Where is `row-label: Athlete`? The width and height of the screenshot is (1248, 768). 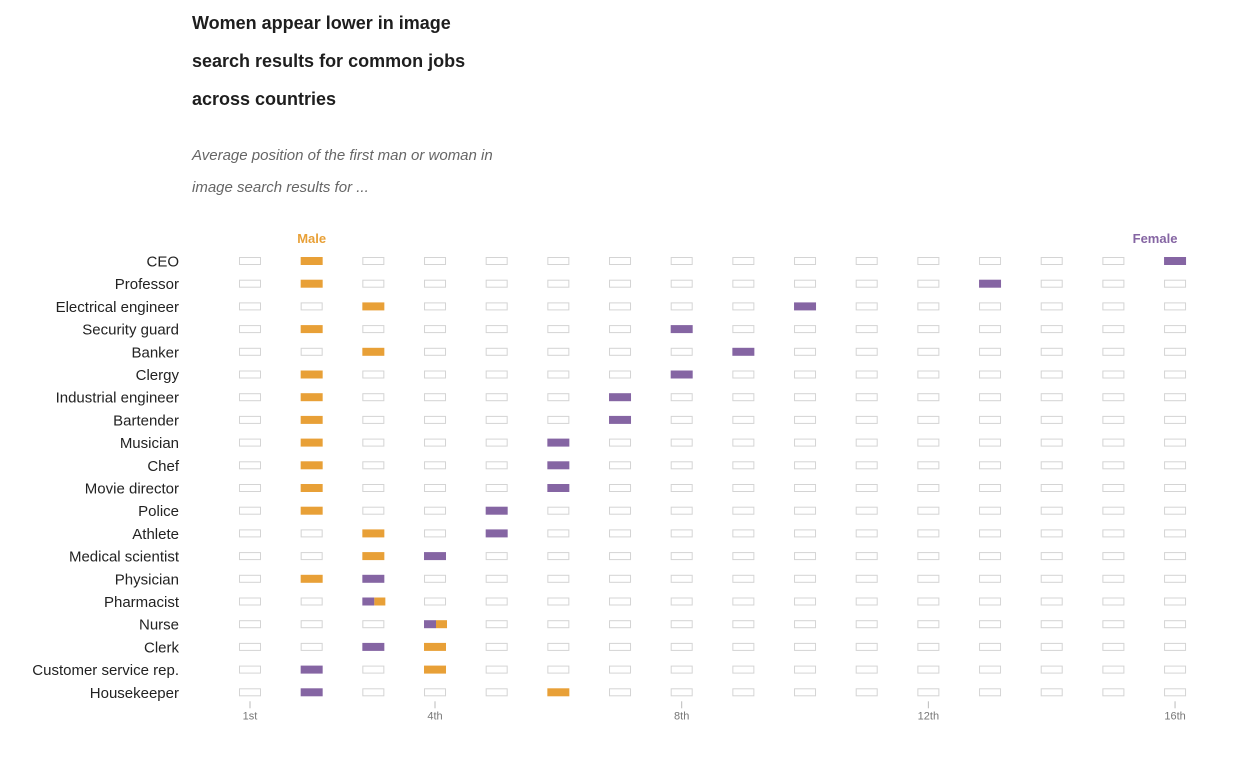 row-label: Athlete is located at coordinates (155, 534).